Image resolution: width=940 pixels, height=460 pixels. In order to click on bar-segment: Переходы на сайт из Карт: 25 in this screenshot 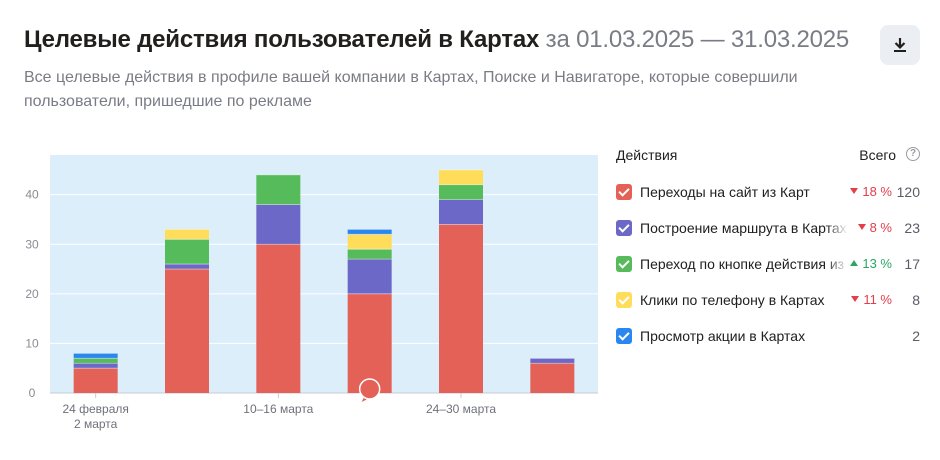, I will do `click(187, 331)`.